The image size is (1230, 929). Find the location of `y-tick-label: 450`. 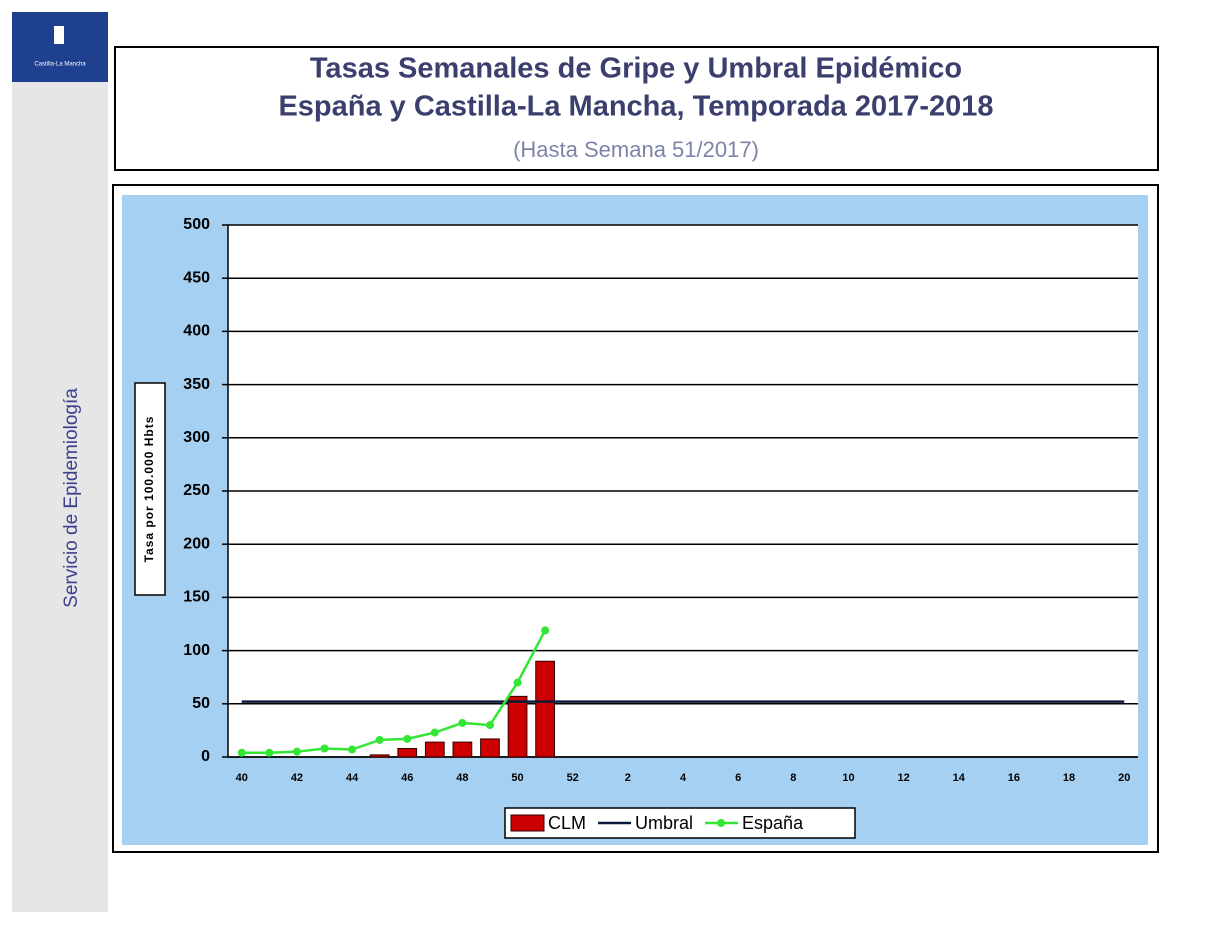

y-tick-label: 450 is located at coordinates (196, 277).